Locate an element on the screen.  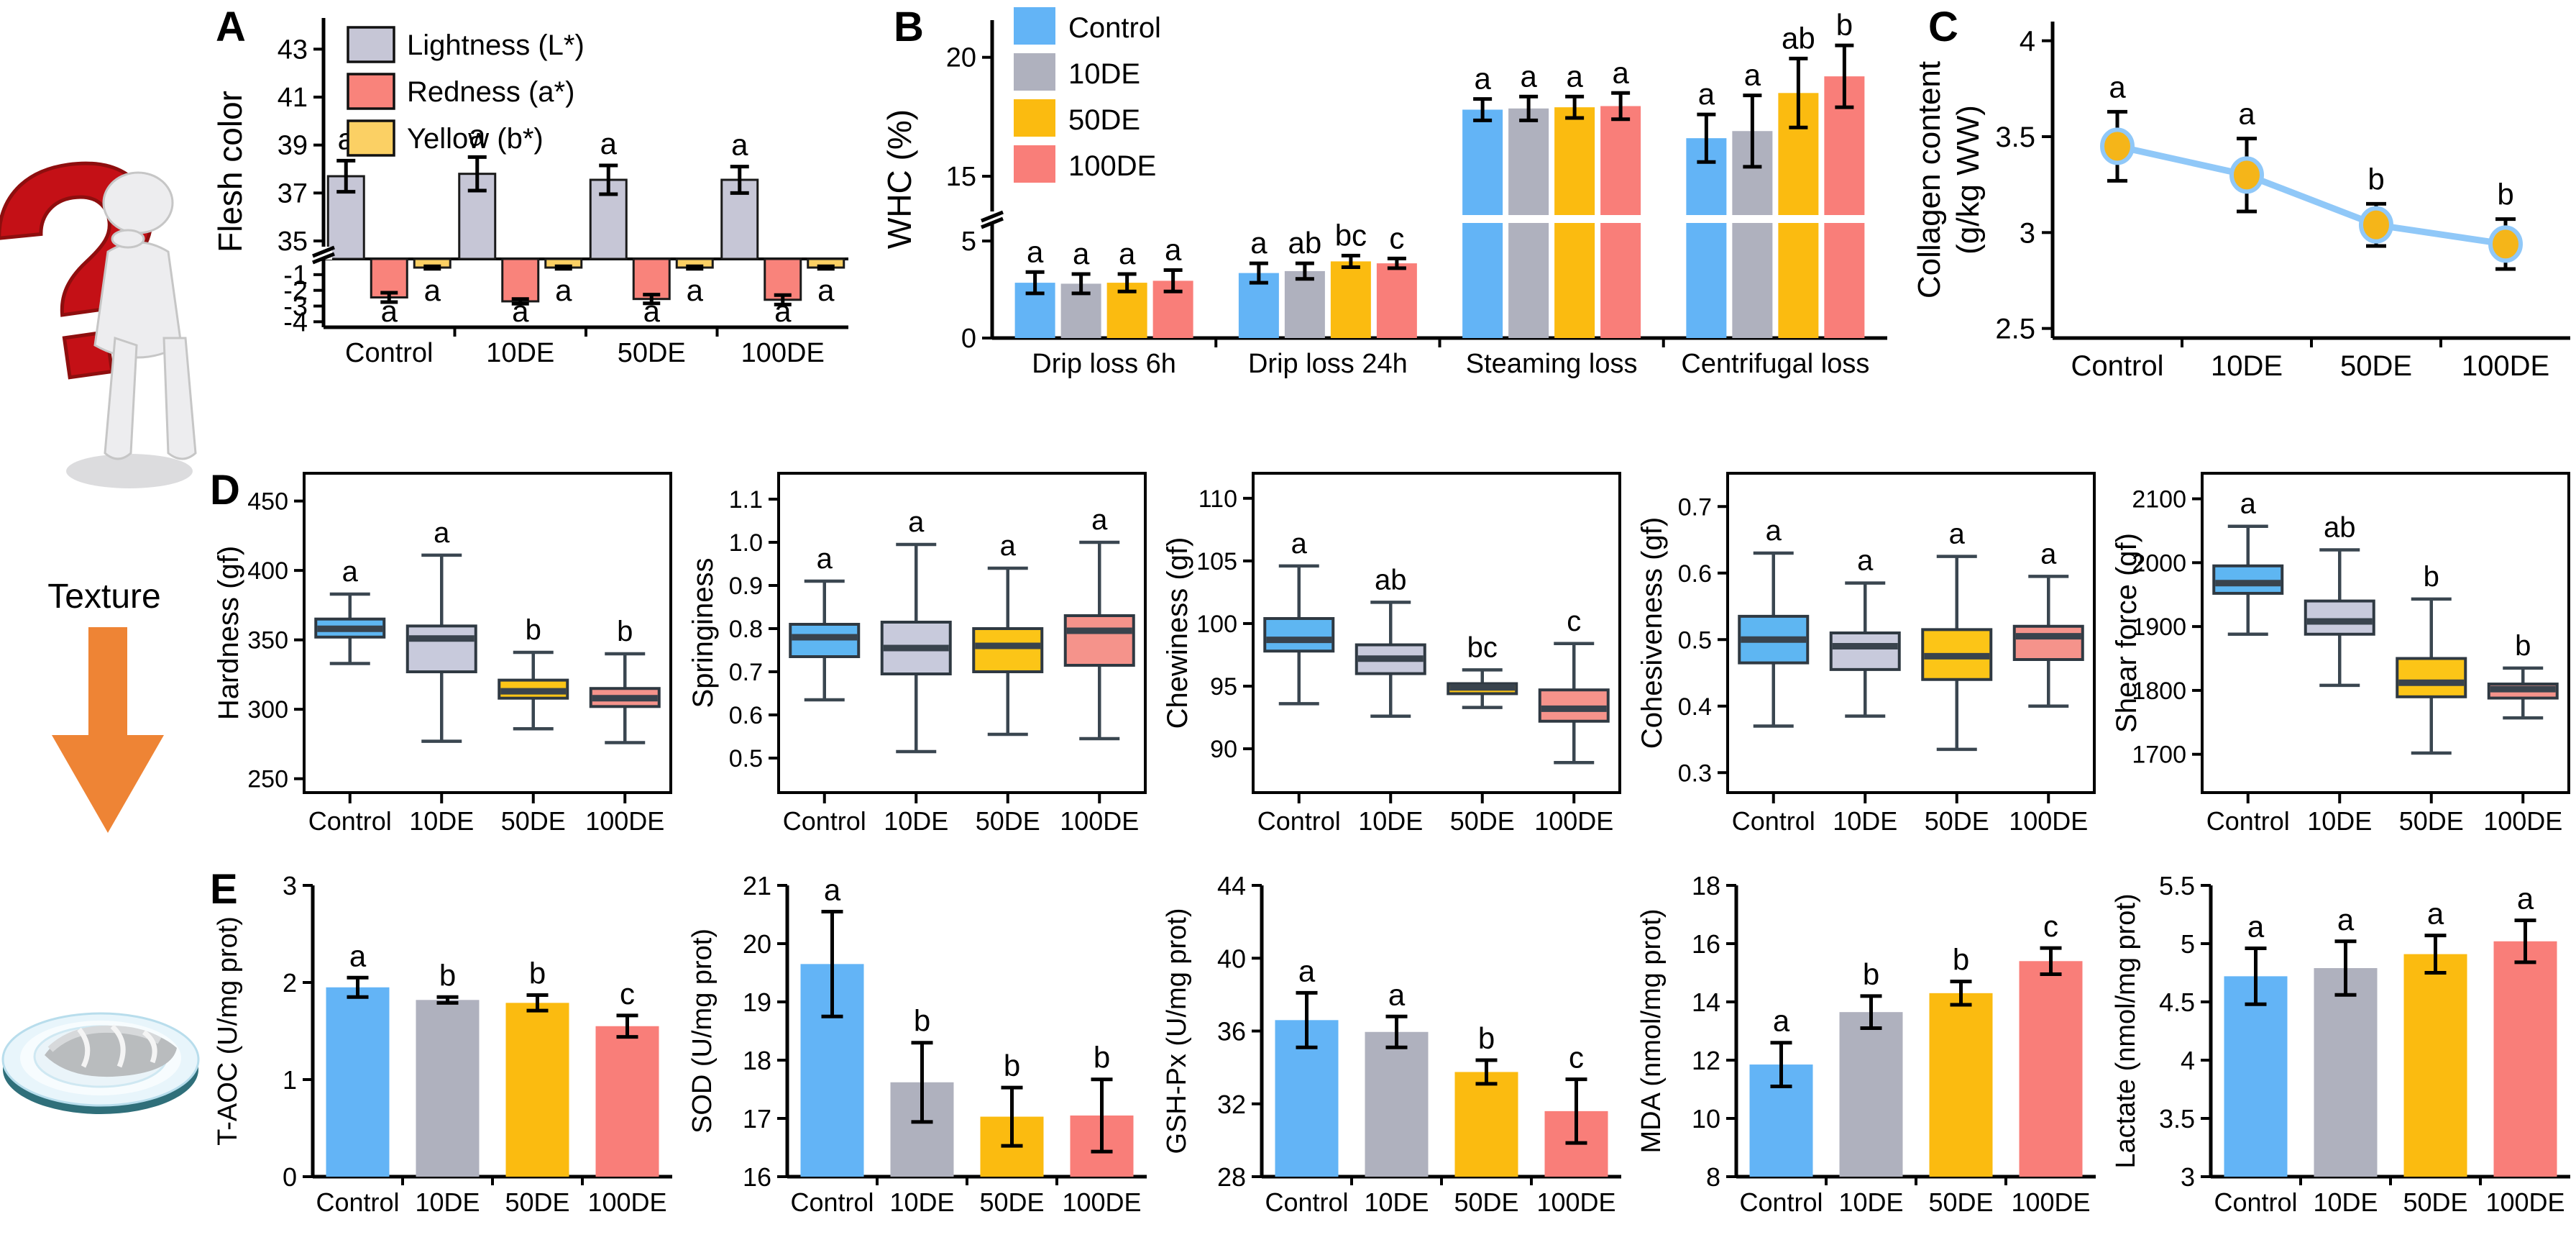
svg-text: 44 is located at coordinates (1231, 885).